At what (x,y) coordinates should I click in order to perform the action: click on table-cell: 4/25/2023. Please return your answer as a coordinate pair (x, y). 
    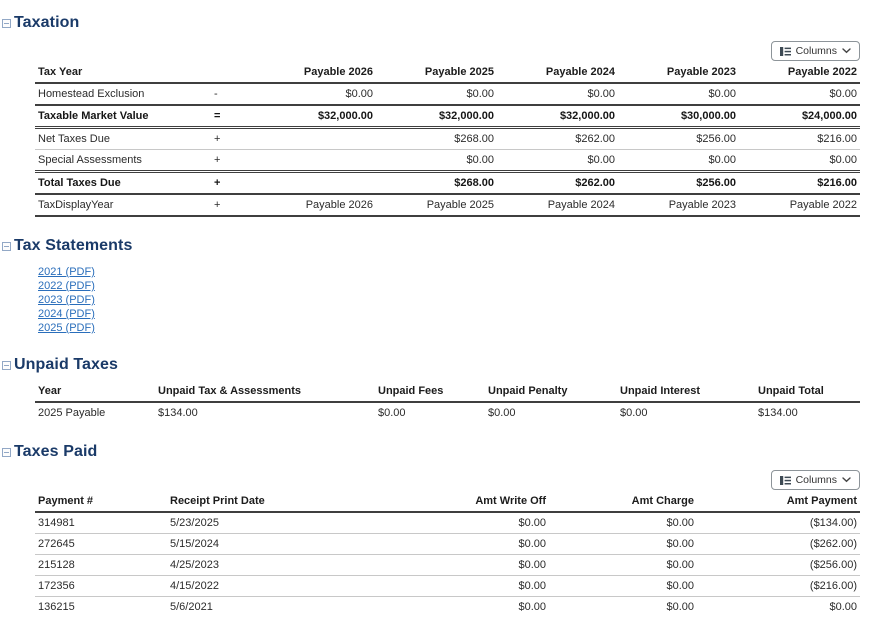
    Looking at the image, I should click on (292, 565).